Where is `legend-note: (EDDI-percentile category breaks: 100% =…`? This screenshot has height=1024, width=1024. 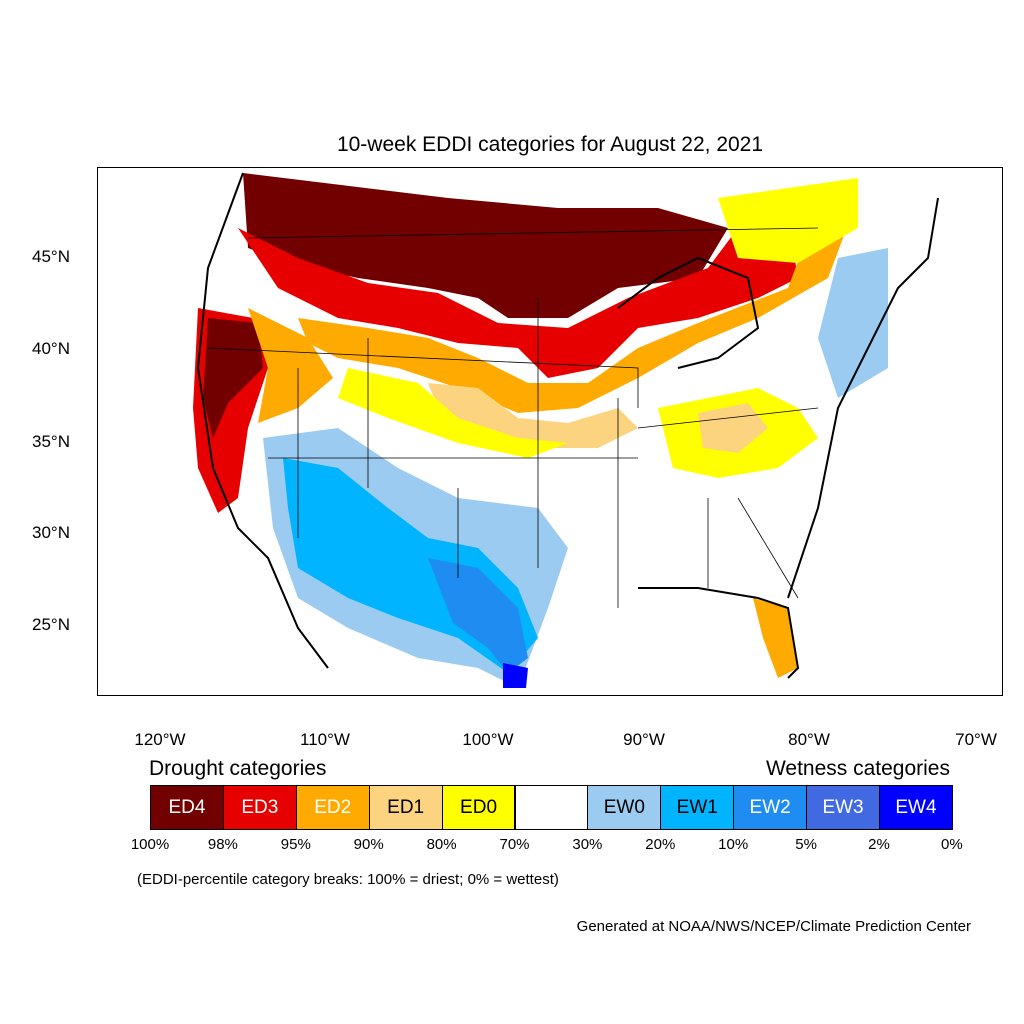 legend-note: (EDDI-percentile category breaks: 100% =… is located at coordinates (348, 879).